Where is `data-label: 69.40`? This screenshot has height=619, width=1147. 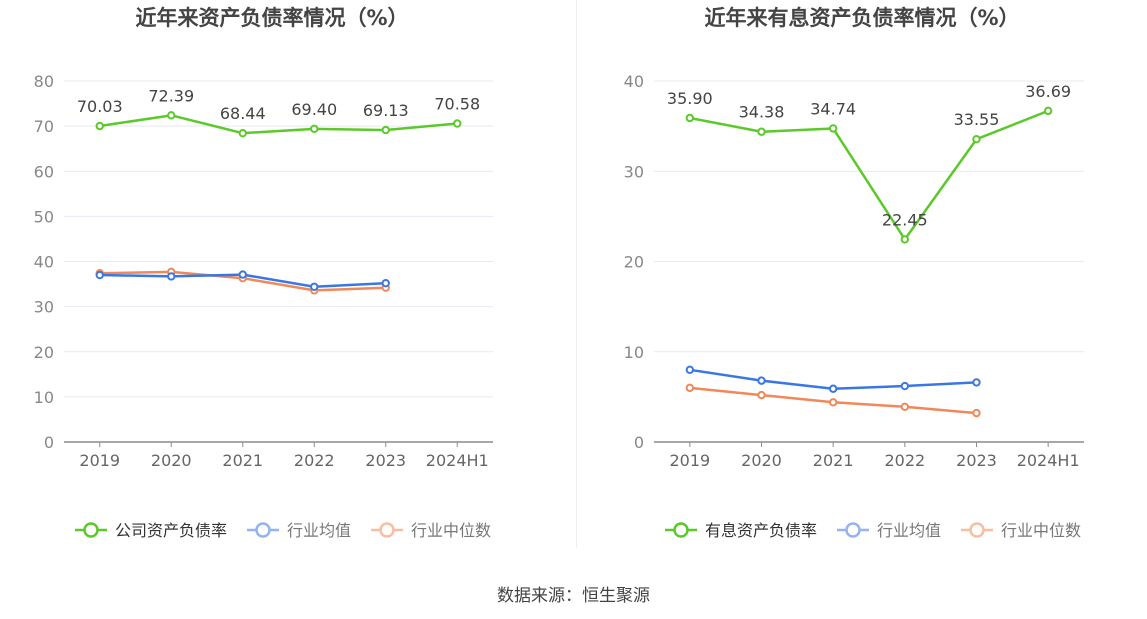 data-label: 69.40 is located at coordinates (314, 109).